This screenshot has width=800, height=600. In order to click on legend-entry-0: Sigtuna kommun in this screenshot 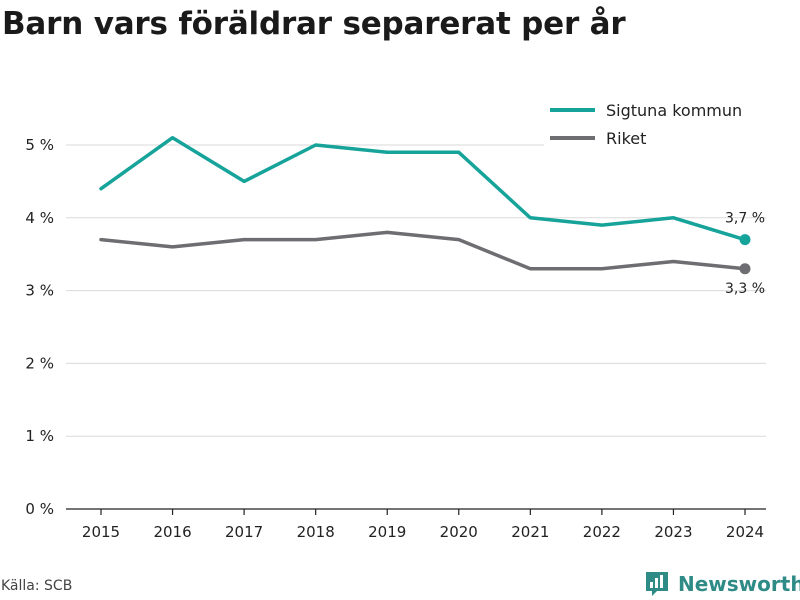, I will do `click(674, 110)`.